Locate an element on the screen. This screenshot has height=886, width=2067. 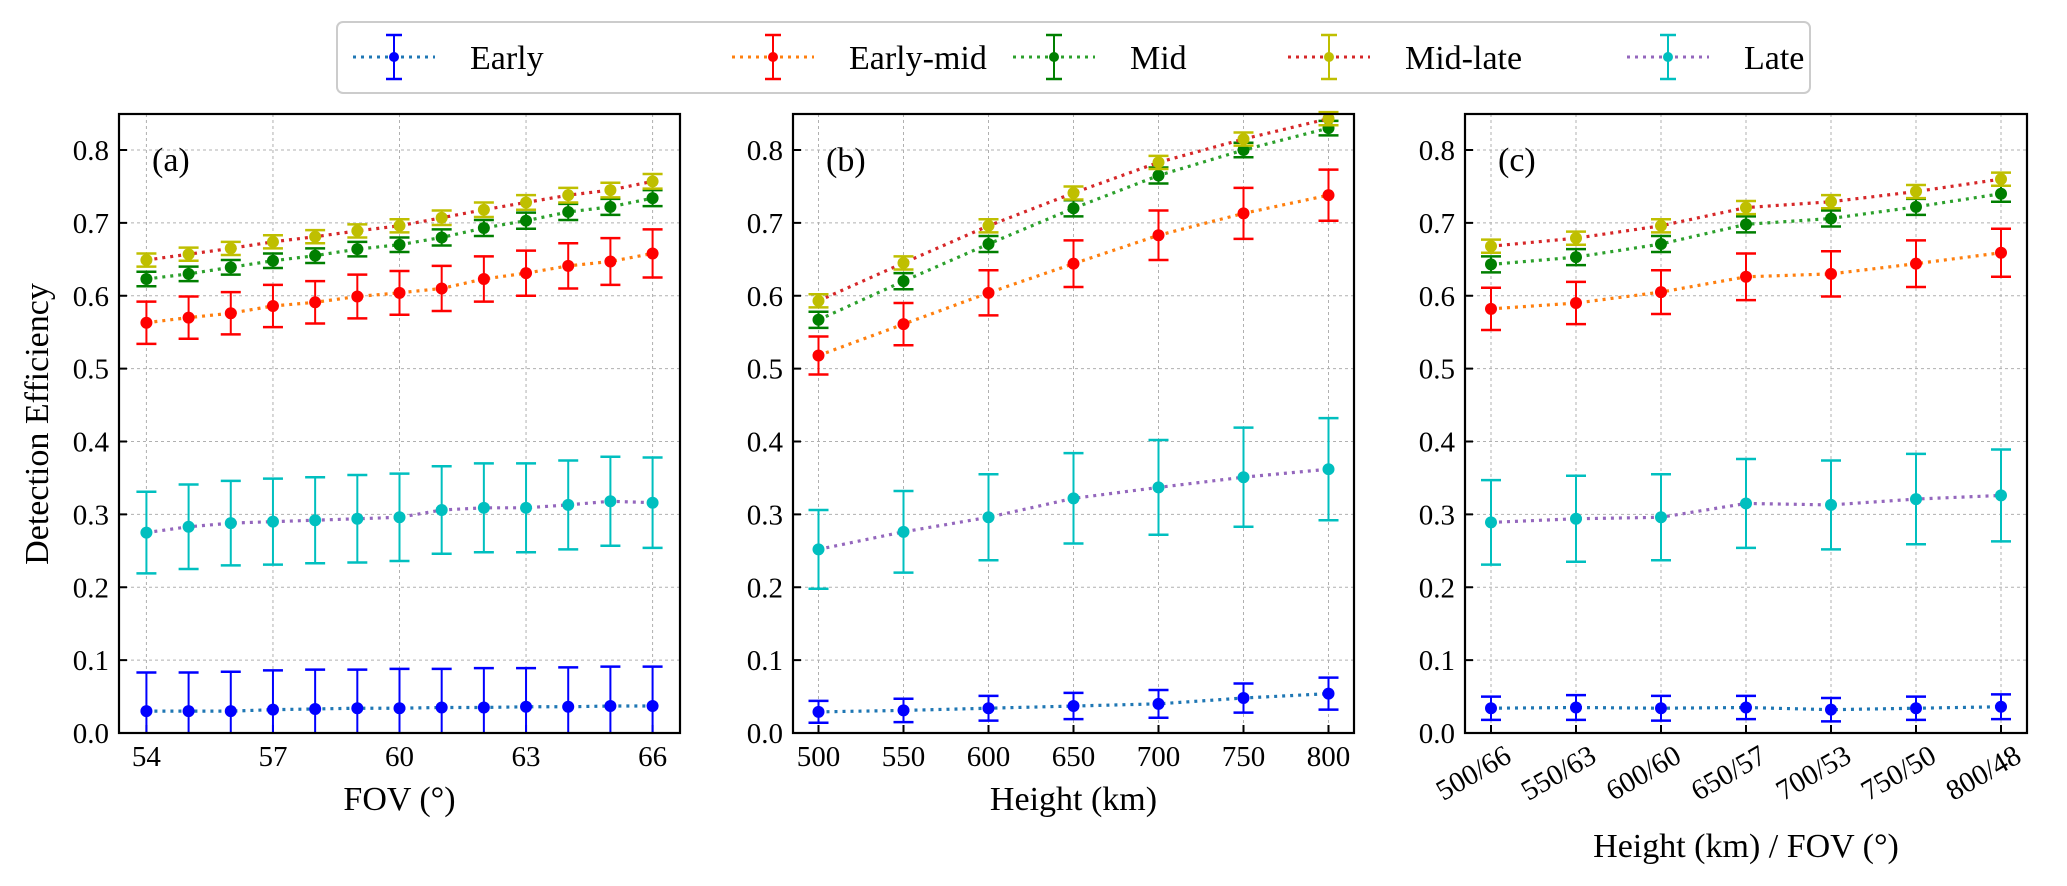
x-tick-label: 550/63 is located at coordinates (1559, 773).